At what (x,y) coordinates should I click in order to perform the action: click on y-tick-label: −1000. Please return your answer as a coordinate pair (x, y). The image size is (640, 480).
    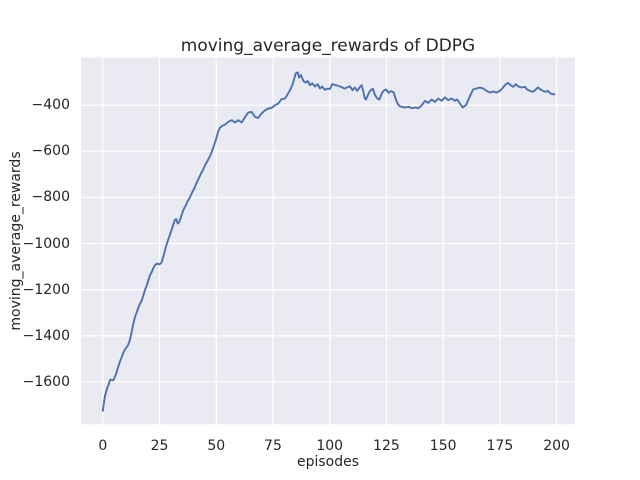
    Looking at the image, I should click on (46, 243).